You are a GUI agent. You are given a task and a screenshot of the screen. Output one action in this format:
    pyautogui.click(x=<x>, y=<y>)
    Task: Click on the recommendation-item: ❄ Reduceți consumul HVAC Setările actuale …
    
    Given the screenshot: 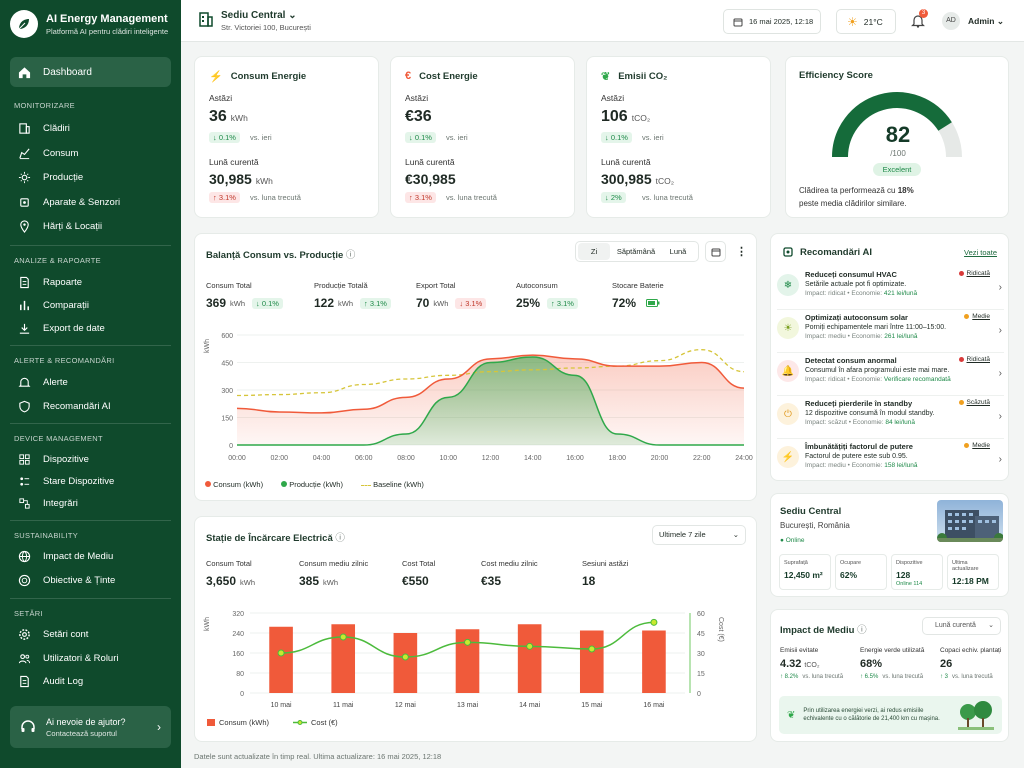 What is the action you would take?
    pyautogui.click(x=890, y=288)
    